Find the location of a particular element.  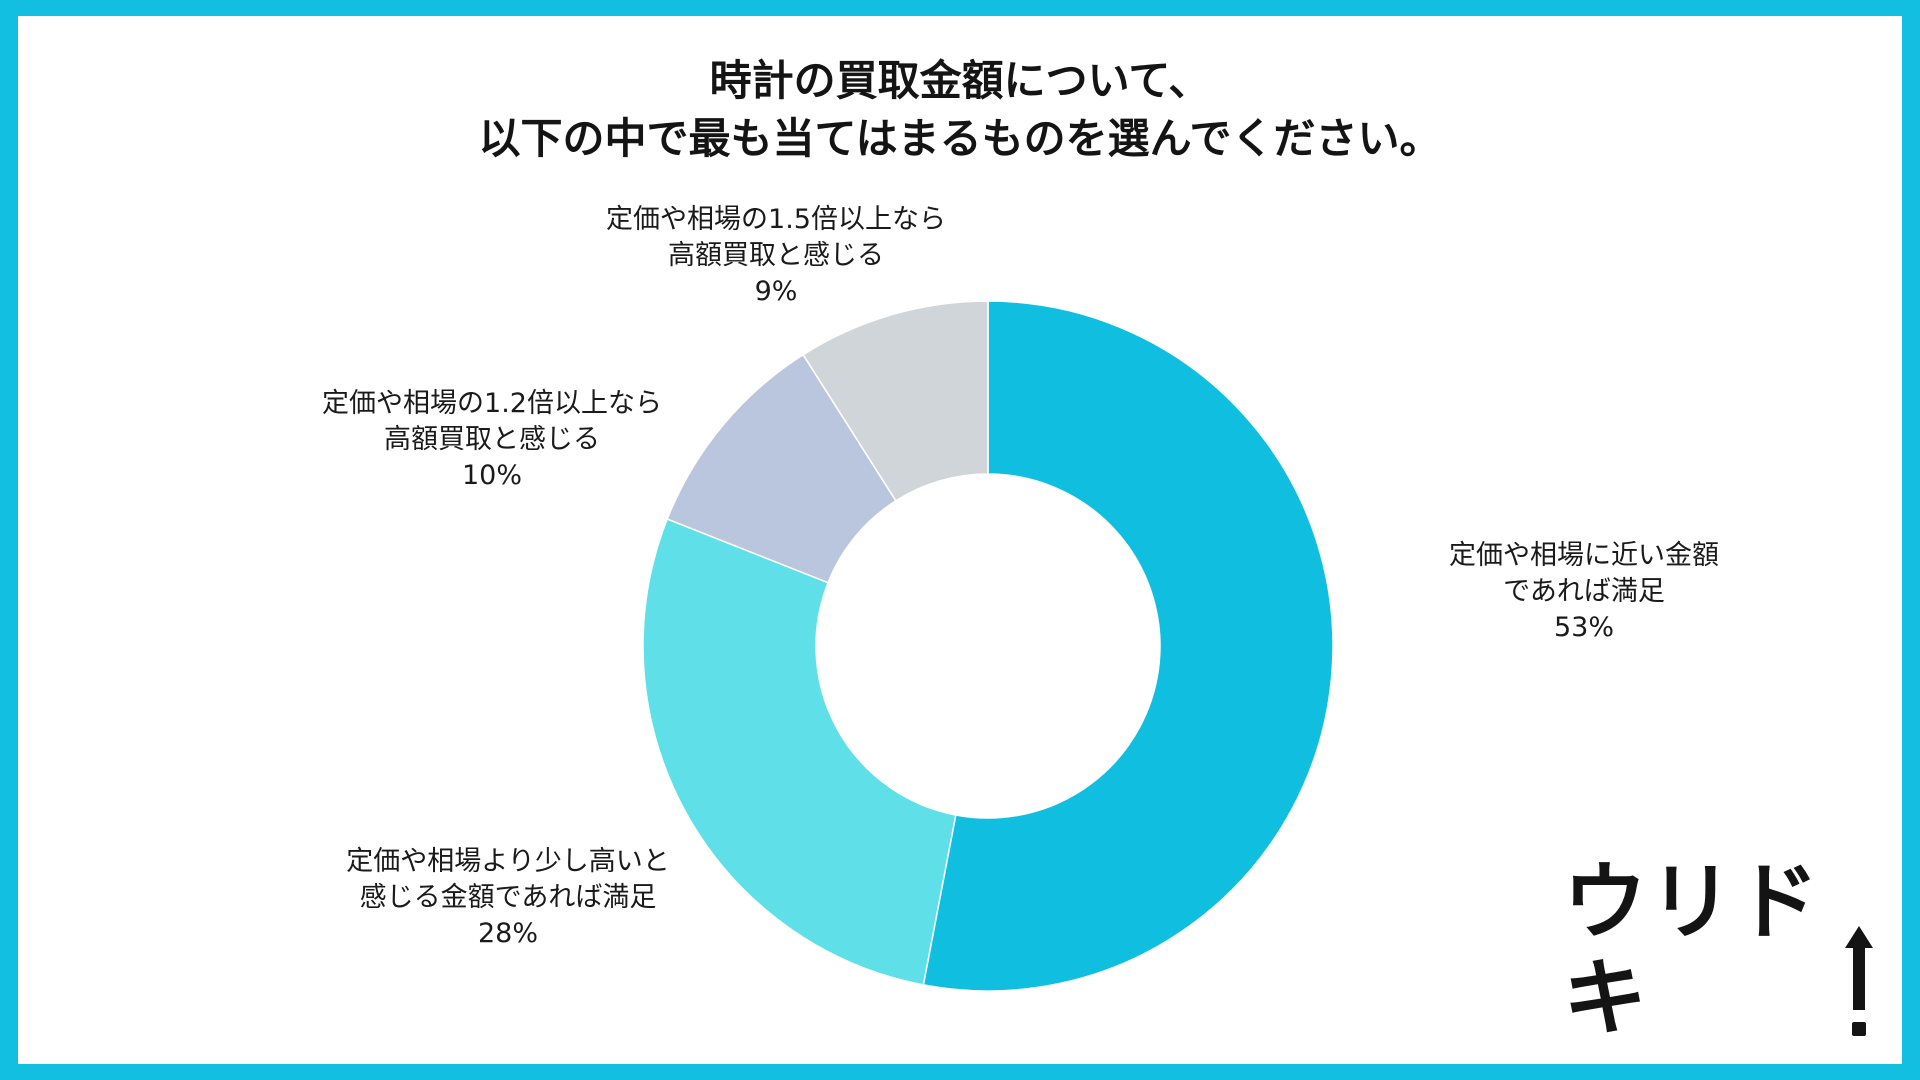

chart-title-line-2: 以下の中で最も当てはまるものを選んでください。 is located at coordinates (960, 138).